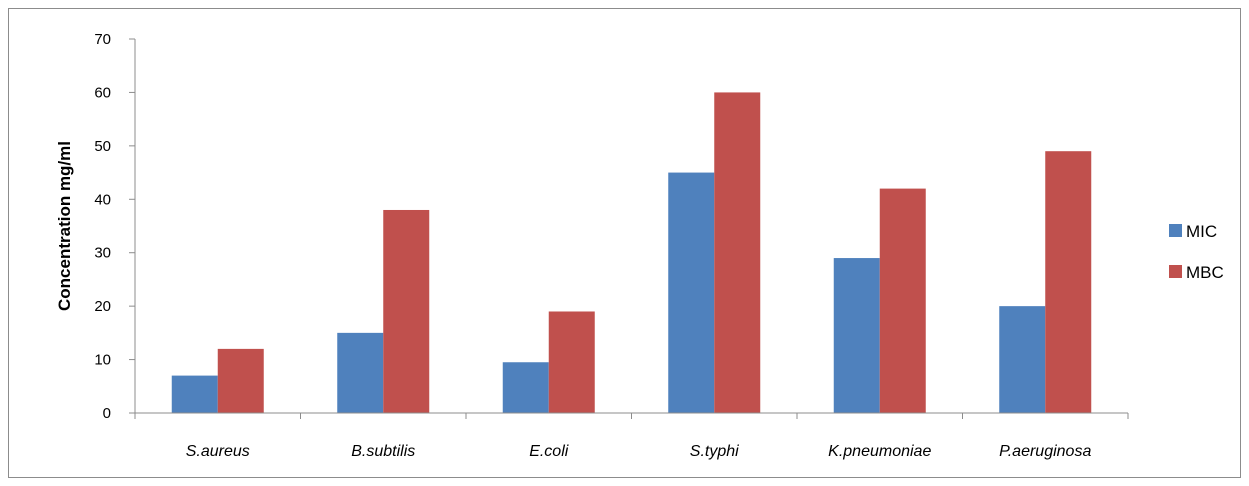 This screenshot has height=486, width=1249. I want to click on legend-swatch-mbc, so click(1175, 271).